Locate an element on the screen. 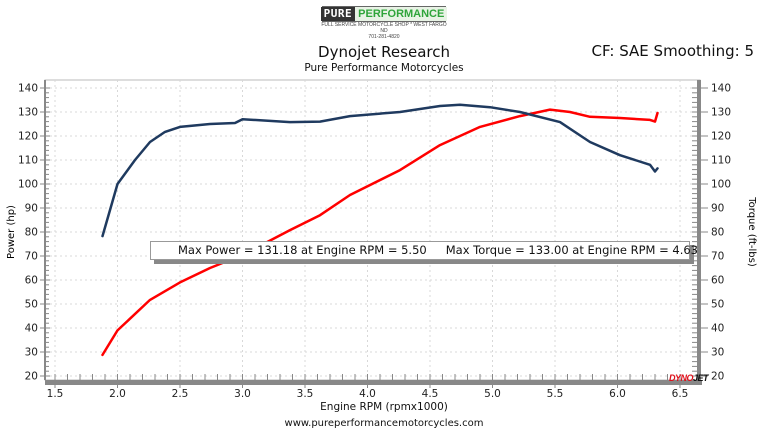  svg-text: 5.5 is located at coordinates (555, 394).